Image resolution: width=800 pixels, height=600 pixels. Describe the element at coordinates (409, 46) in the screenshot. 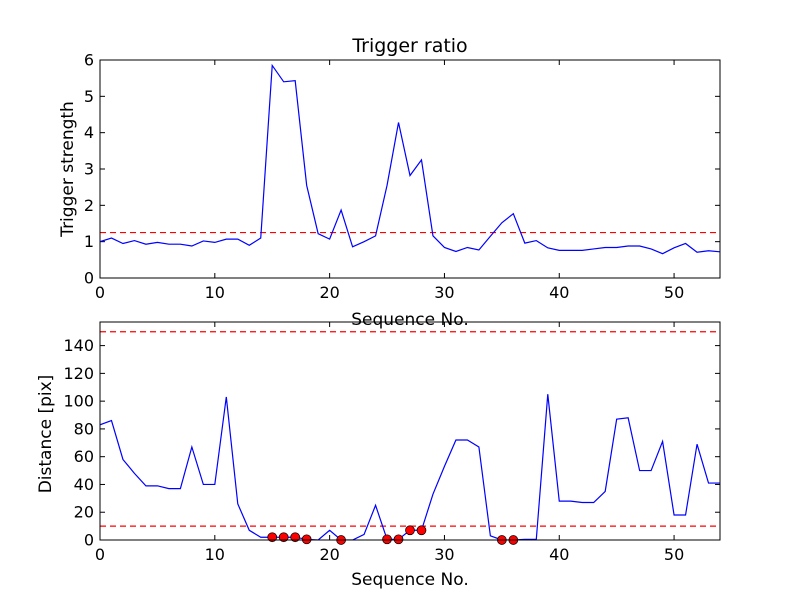

I see `chart-title: Trigger ratio` at that location.